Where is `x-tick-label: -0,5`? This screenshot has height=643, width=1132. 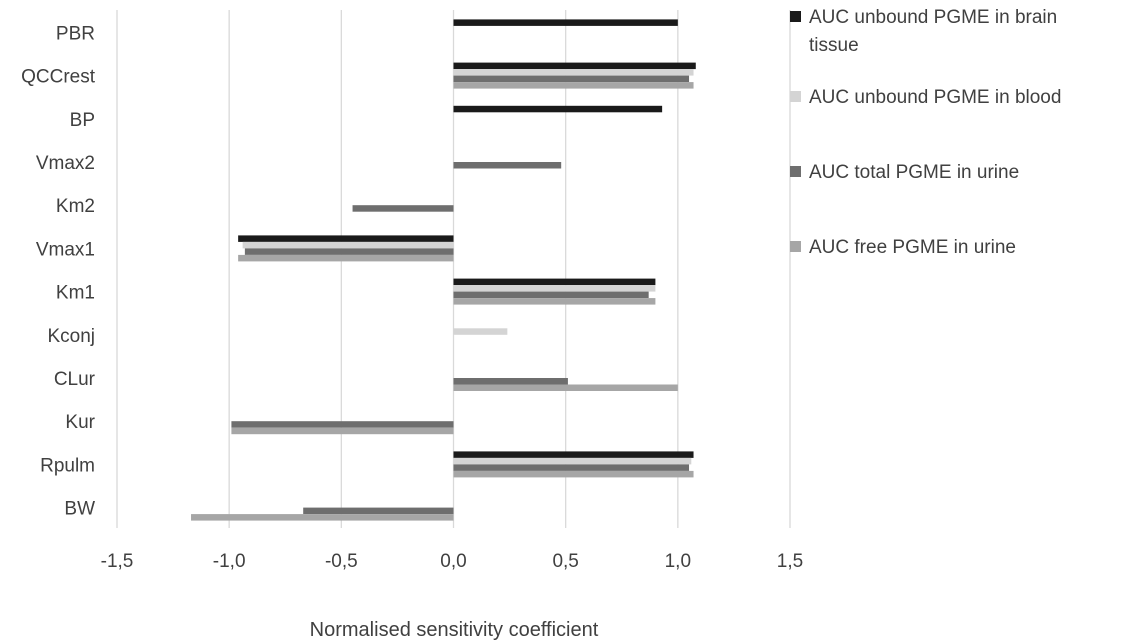 x-tick-label: -0,5 is located at coordinates (341, 561).